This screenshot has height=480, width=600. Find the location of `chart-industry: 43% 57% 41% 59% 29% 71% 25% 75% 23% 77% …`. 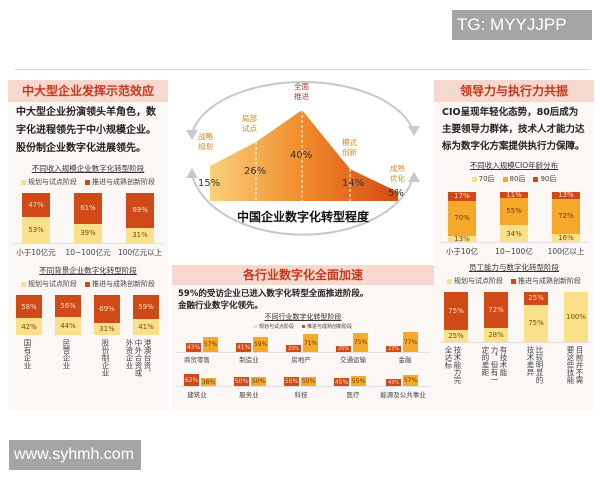

chart-industry: 43% 57% 41% 59% 29% 71% 25% 75% 23% 77% … is located at coordinates (303, 370).